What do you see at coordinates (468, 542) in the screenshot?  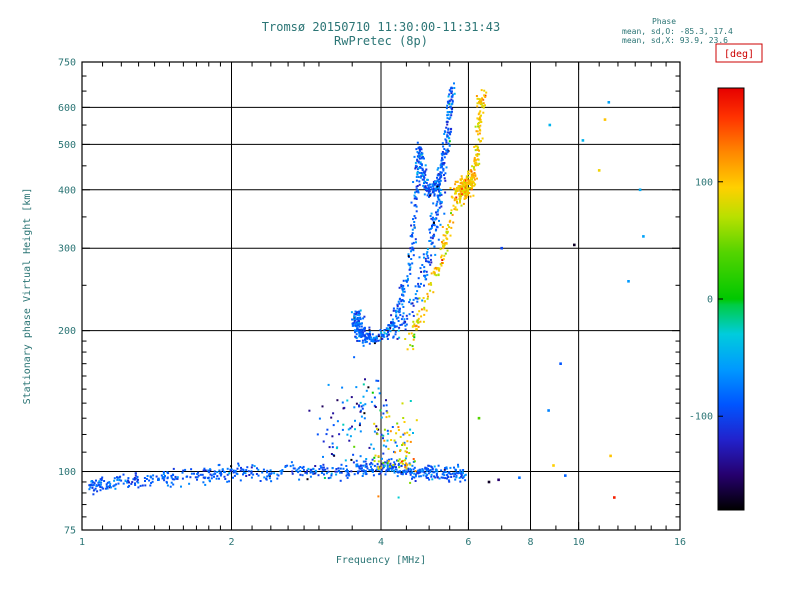 I see `x-tick-label: 6` at bounding box center [468, 542].